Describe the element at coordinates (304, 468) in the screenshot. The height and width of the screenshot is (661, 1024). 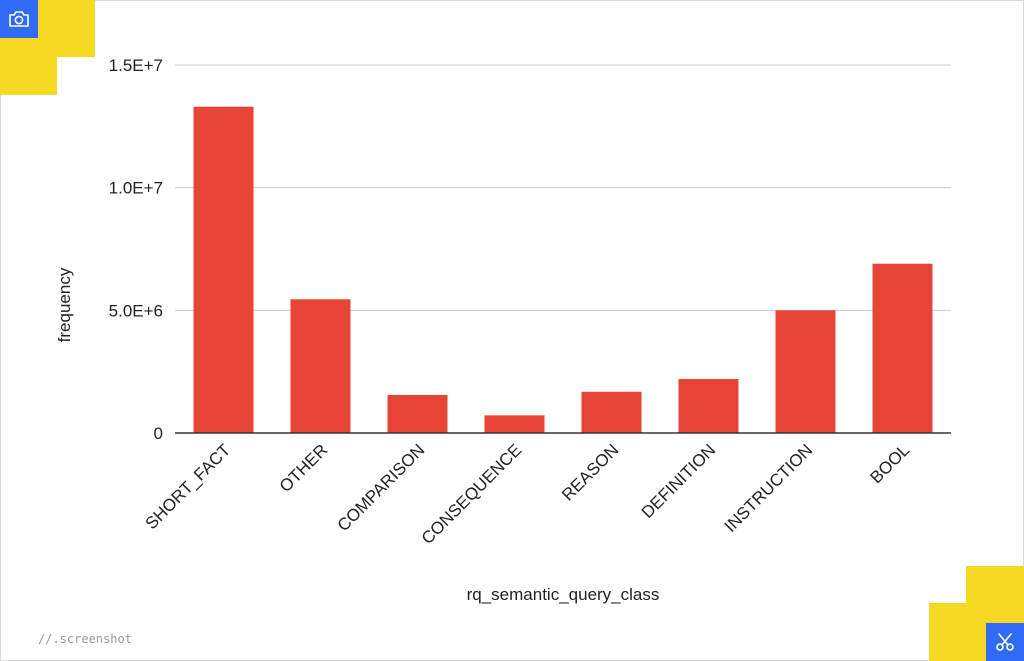
I see `x-tick-label: OTHER` at that location.